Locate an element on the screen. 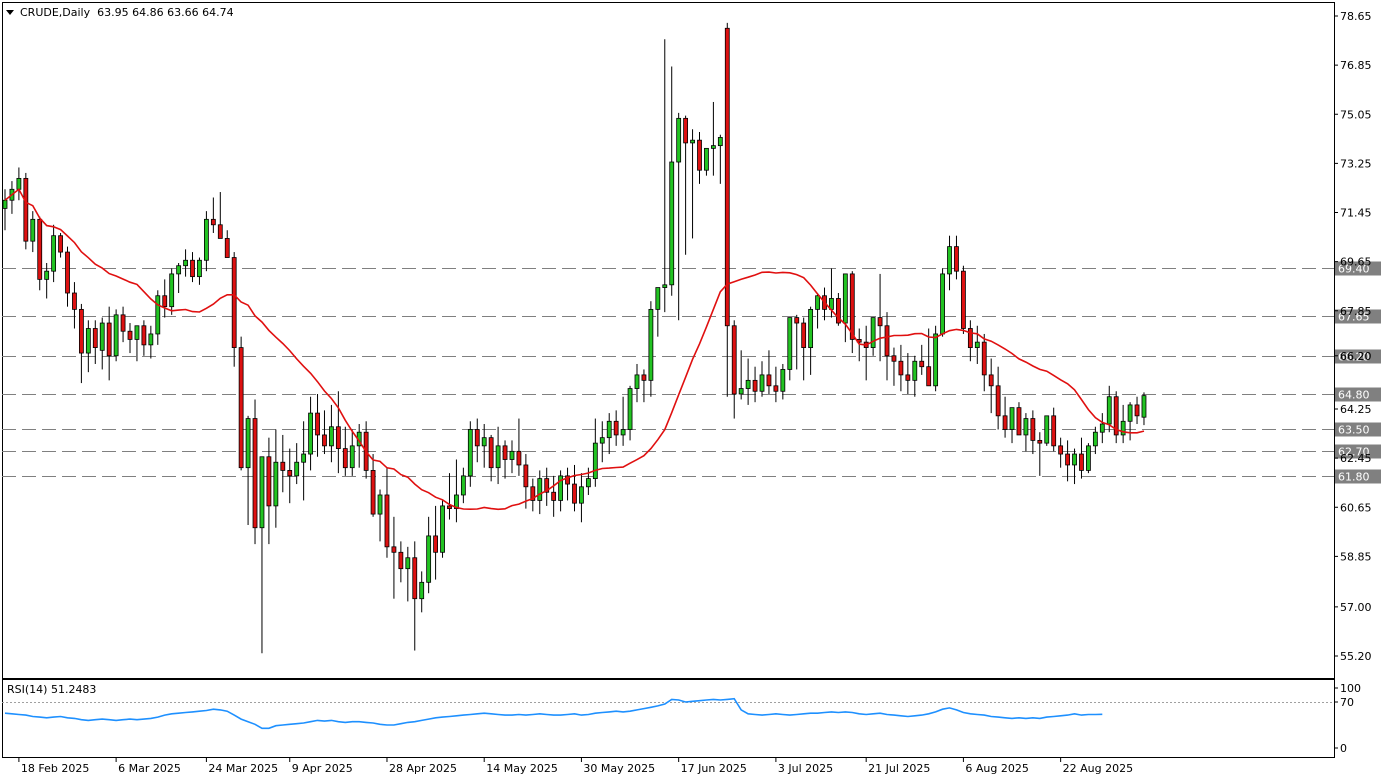 Image resolution: width=1384 pixels, height=780 pixels. level-tag-label: 62.70 is located at coordinates (1354, 452).